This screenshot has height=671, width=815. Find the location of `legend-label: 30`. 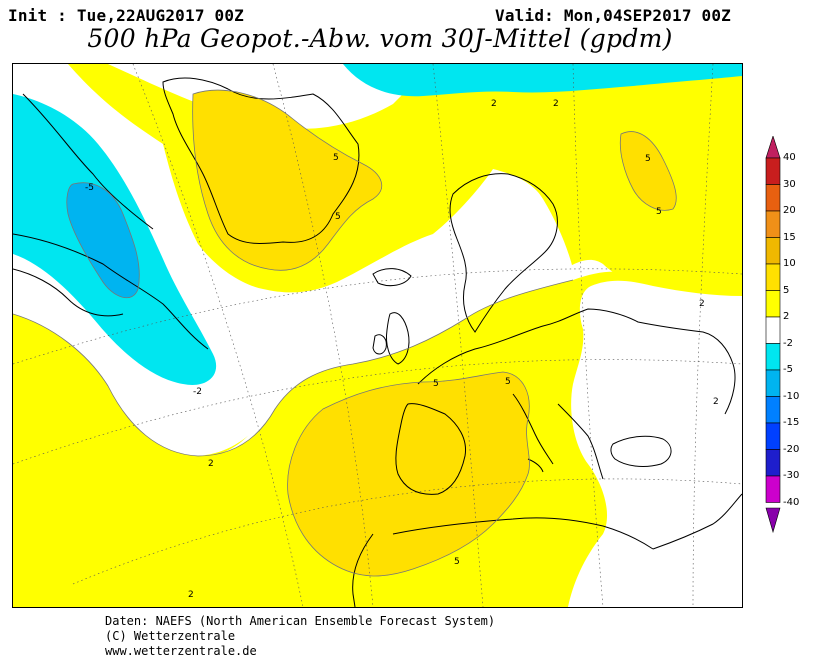

legend-label: 30 is located at coordinates (789, 184).